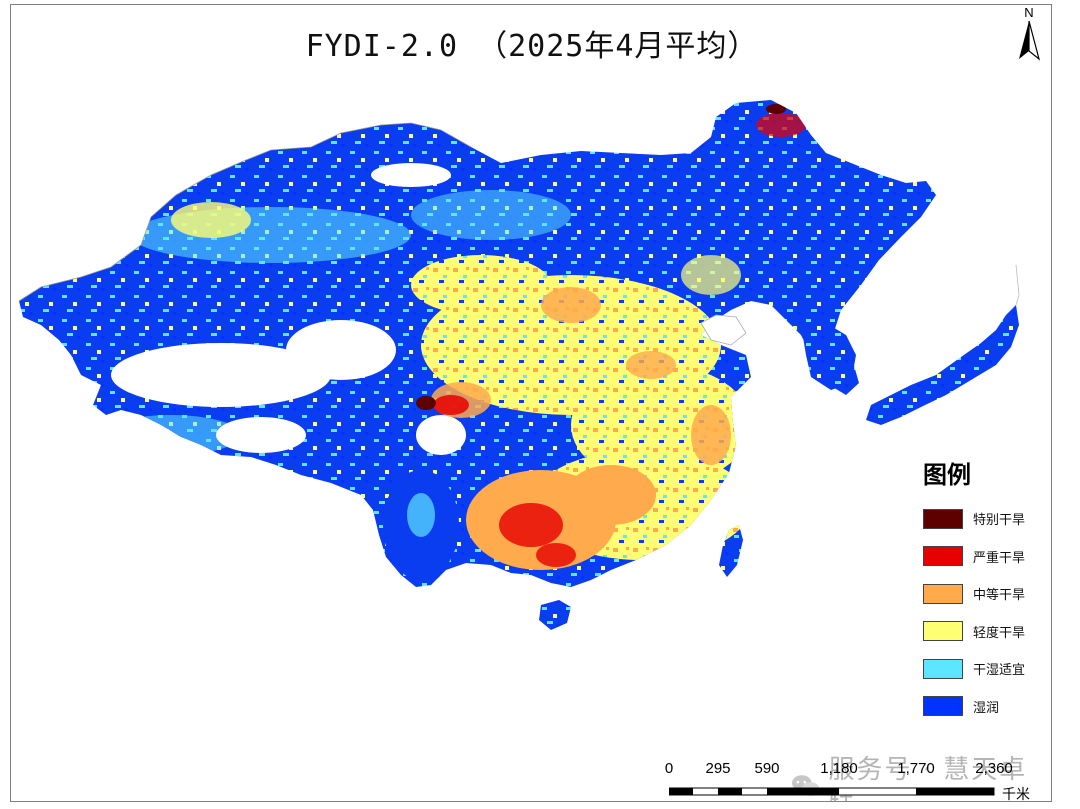 This screenshot has width=1080, height=809. I want to click on legend-label: 湿润, so click(986, 708).